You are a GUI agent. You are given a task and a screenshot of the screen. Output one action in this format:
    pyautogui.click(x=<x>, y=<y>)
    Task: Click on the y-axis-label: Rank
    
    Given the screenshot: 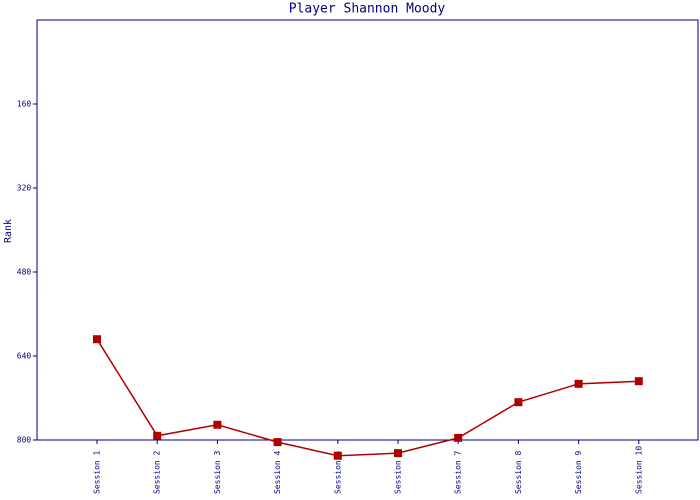 What is the action you would take?
    pyautogui.click(x=8, y=231)
    